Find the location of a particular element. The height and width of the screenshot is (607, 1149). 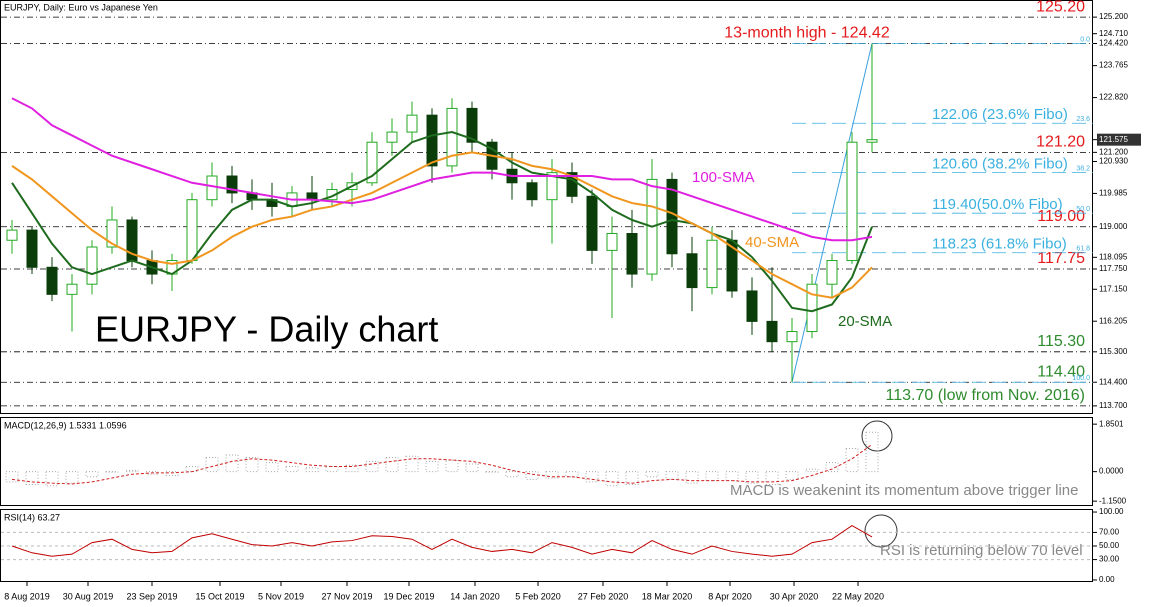

y-tick-label: 117.750 is located at coordinates (1113, 268).